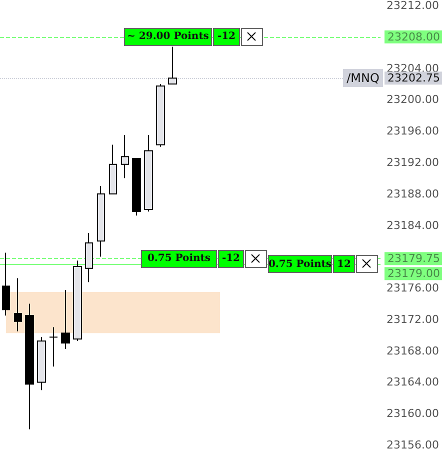  Describe the element at coordinates (414, 259) in the screenshot. I see `ref-line-label: 23179.75` at that location.